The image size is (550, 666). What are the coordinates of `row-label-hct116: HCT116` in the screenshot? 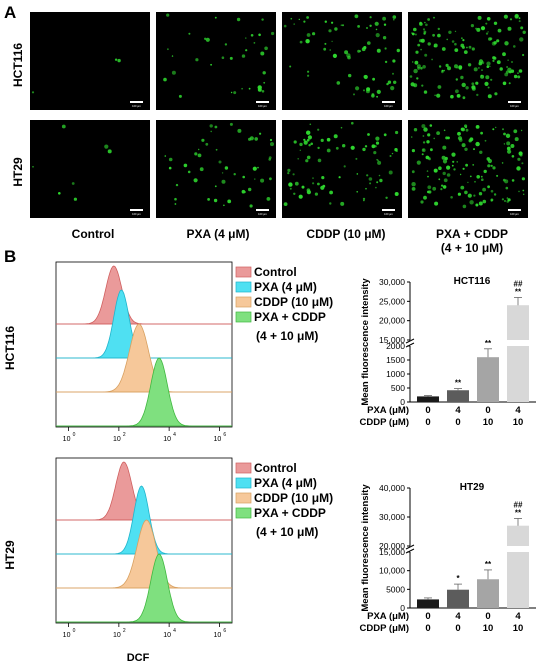 It's located at (18, 65).